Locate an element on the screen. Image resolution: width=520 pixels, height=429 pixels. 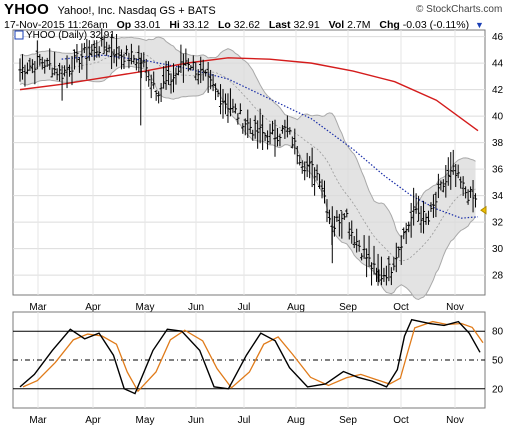
price-legend: YHOO (Daily) 32.91 is located at coordinates (64, 35).